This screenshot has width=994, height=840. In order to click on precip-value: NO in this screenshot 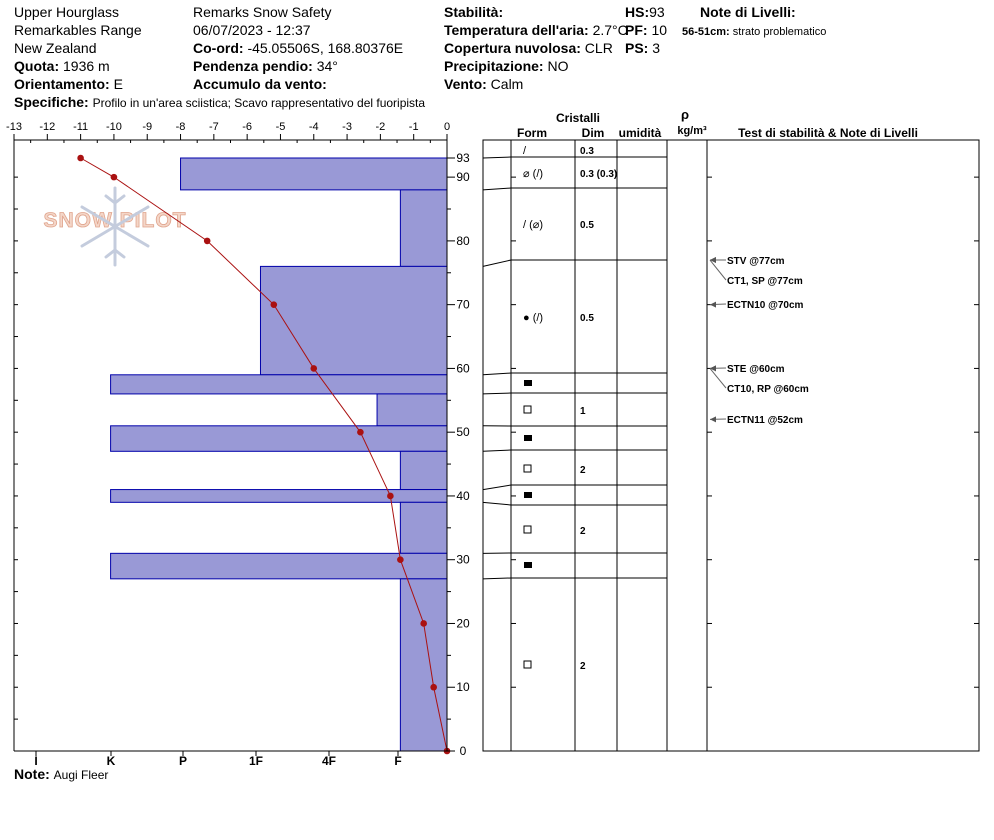, I will do `click(558, 66)`.